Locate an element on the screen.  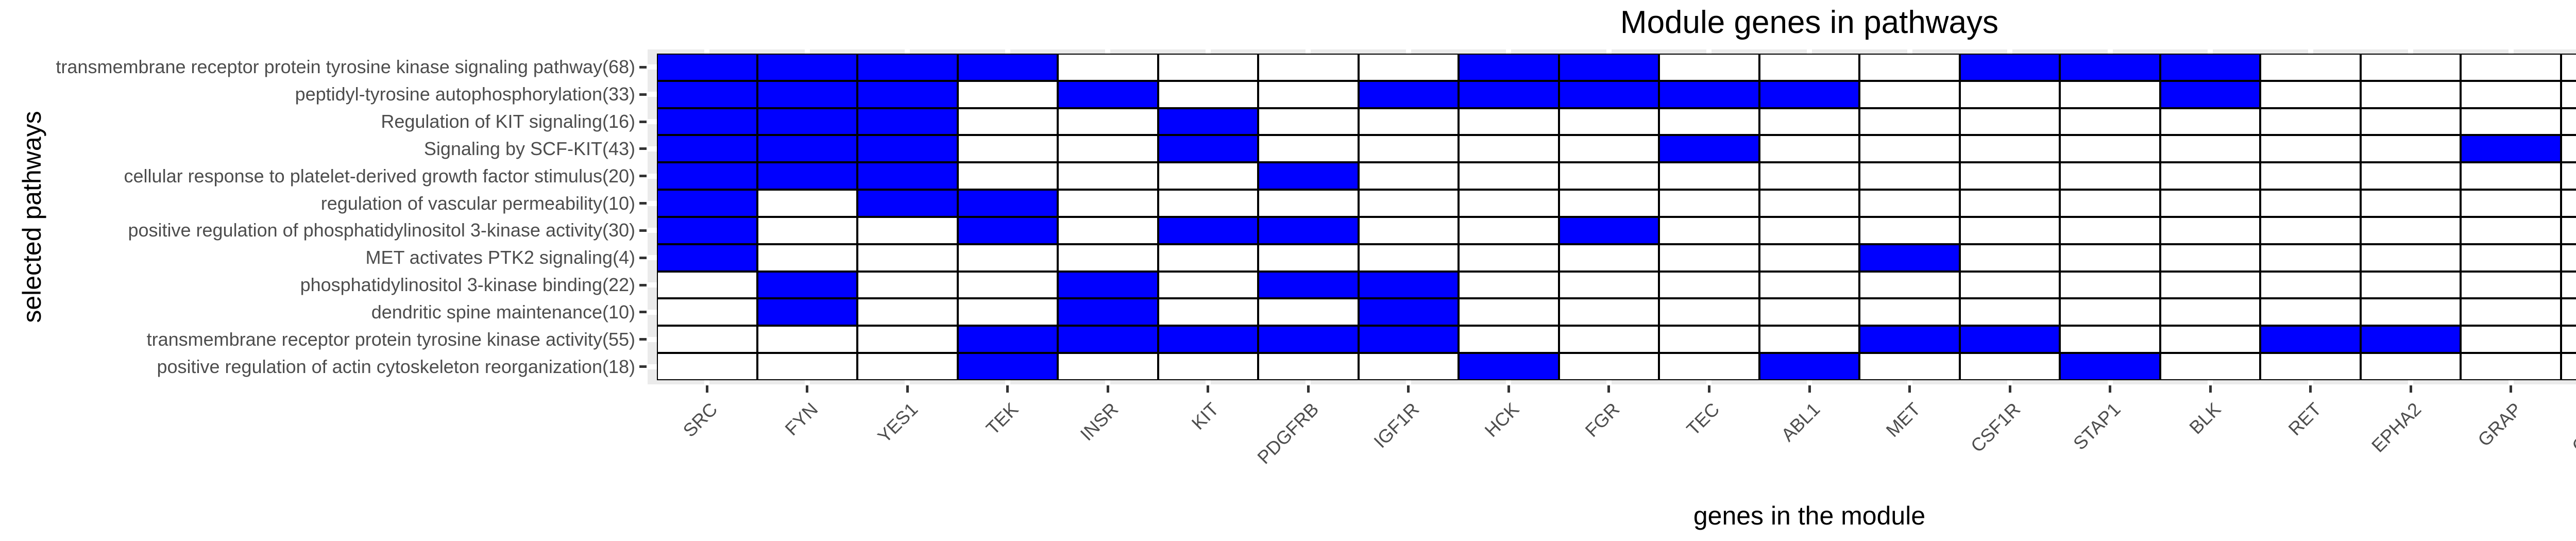
heatmap-cell-FYN-r10 is located at coordinates (807, 312).